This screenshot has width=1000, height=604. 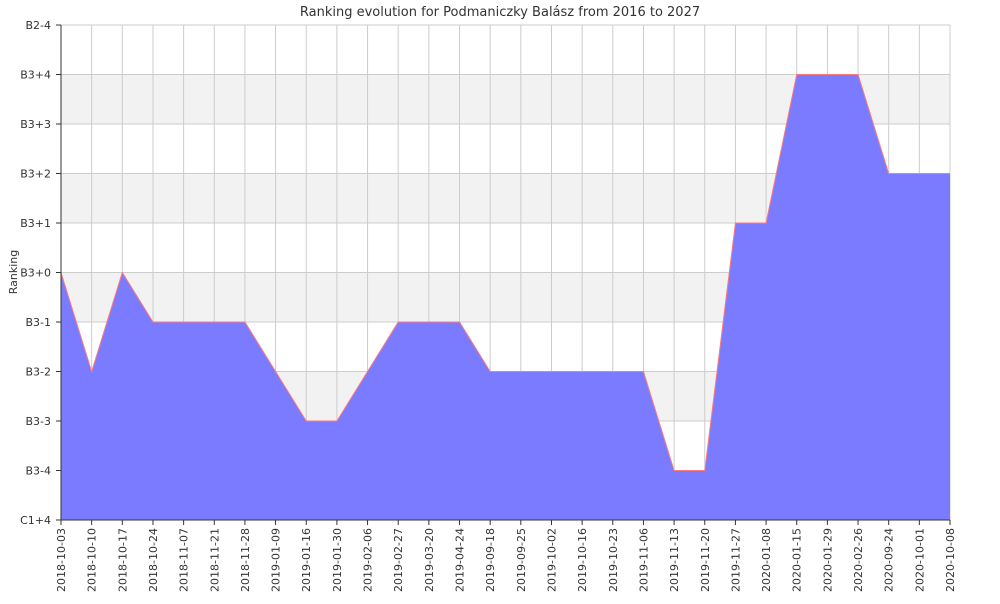 I want to click on x-tick-label: 2019-01-09, so click(x=276, y=560).